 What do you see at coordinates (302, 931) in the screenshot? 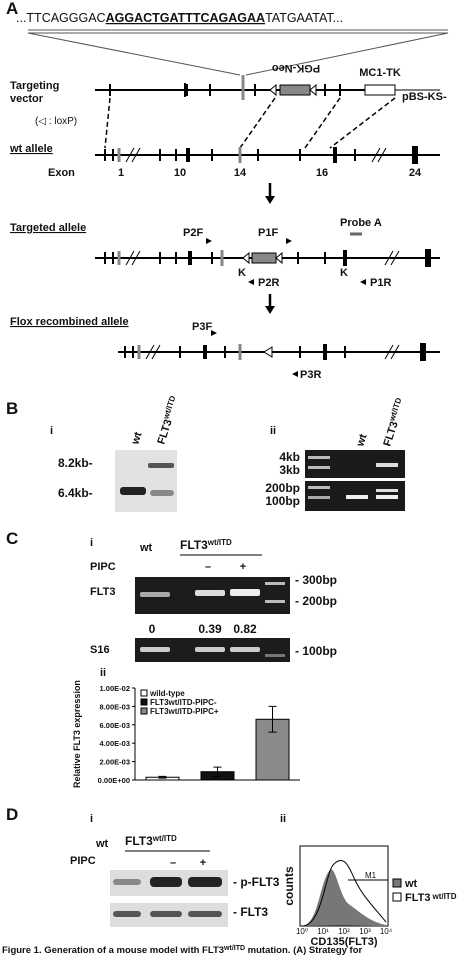
I see `flow-tick: 10⁰` at bounding box center [302, 931].